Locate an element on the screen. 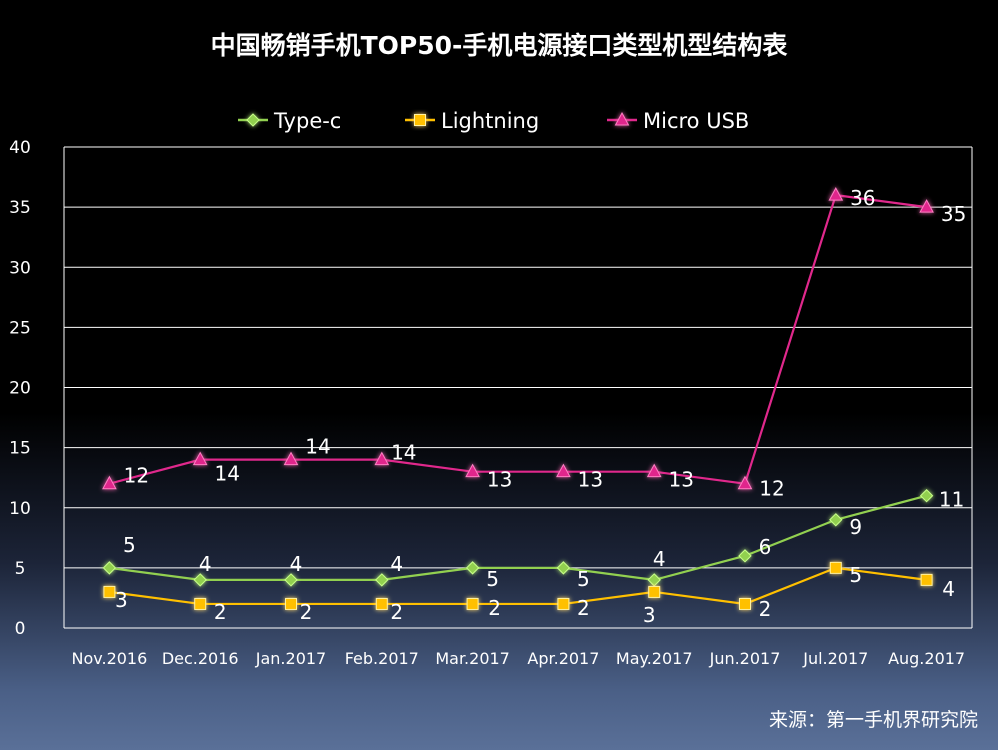  y-tick-label: 35 is located at coordinates (20, 208).